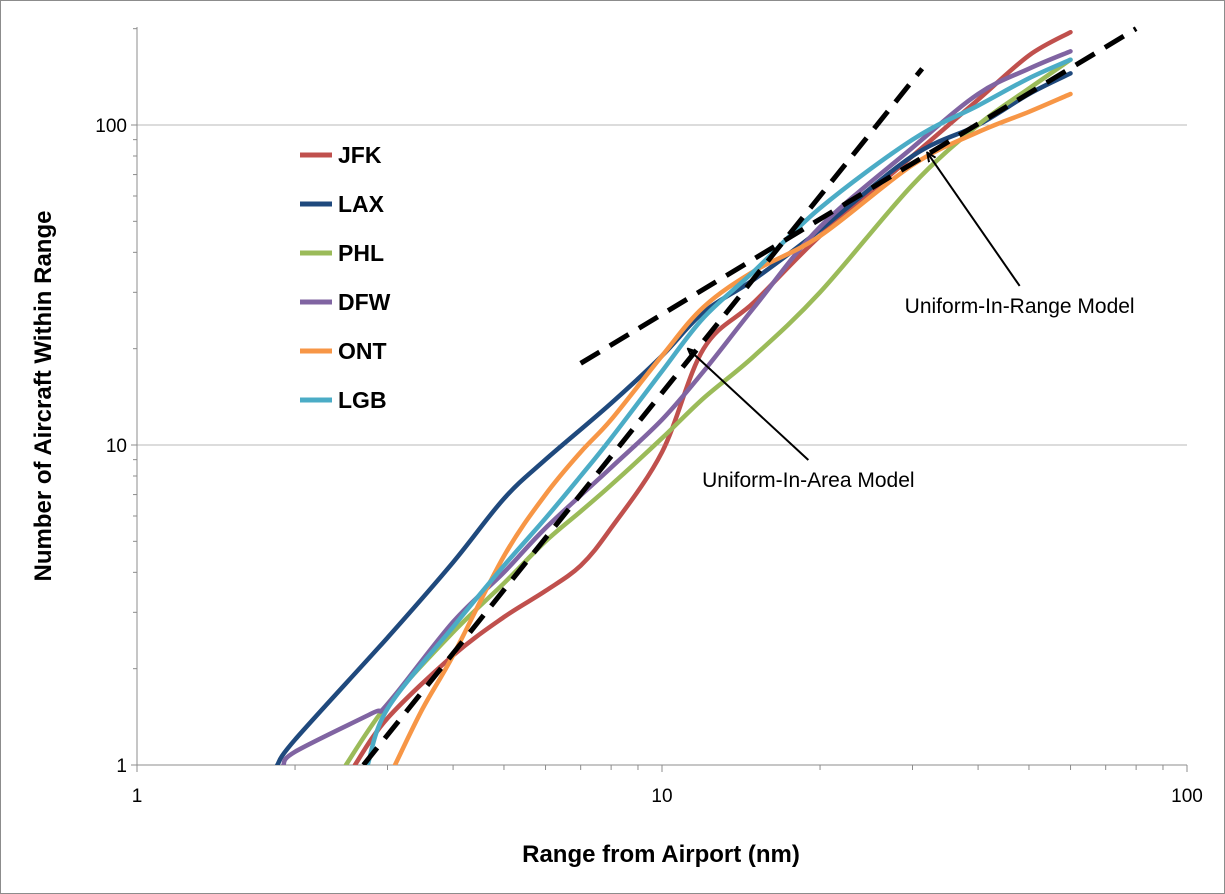 This screenshot has width=1225, height=894. Describe the element at coordinates (362, 400) in the screenshot. I see `legend-label-lgb: LGB` at that location.